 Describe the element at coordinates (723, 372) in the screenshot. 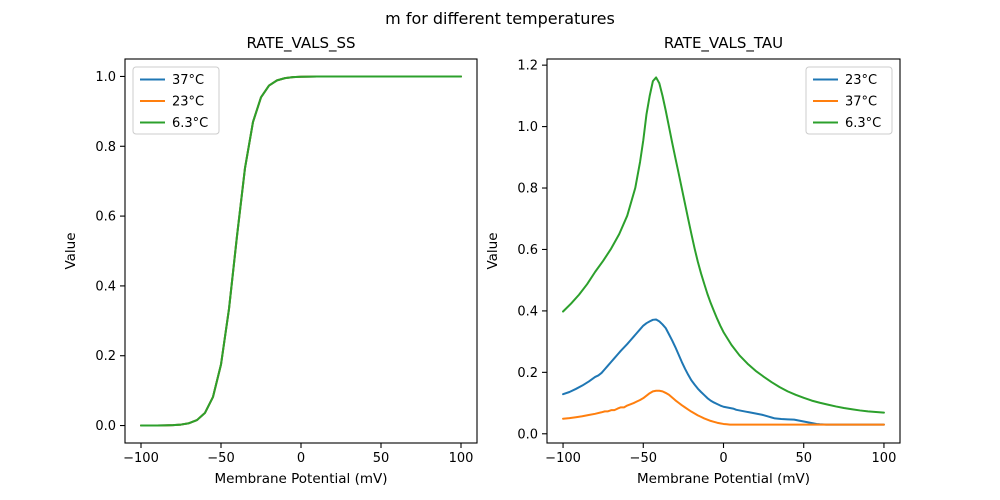

I see `series-line-23°C` at that location.